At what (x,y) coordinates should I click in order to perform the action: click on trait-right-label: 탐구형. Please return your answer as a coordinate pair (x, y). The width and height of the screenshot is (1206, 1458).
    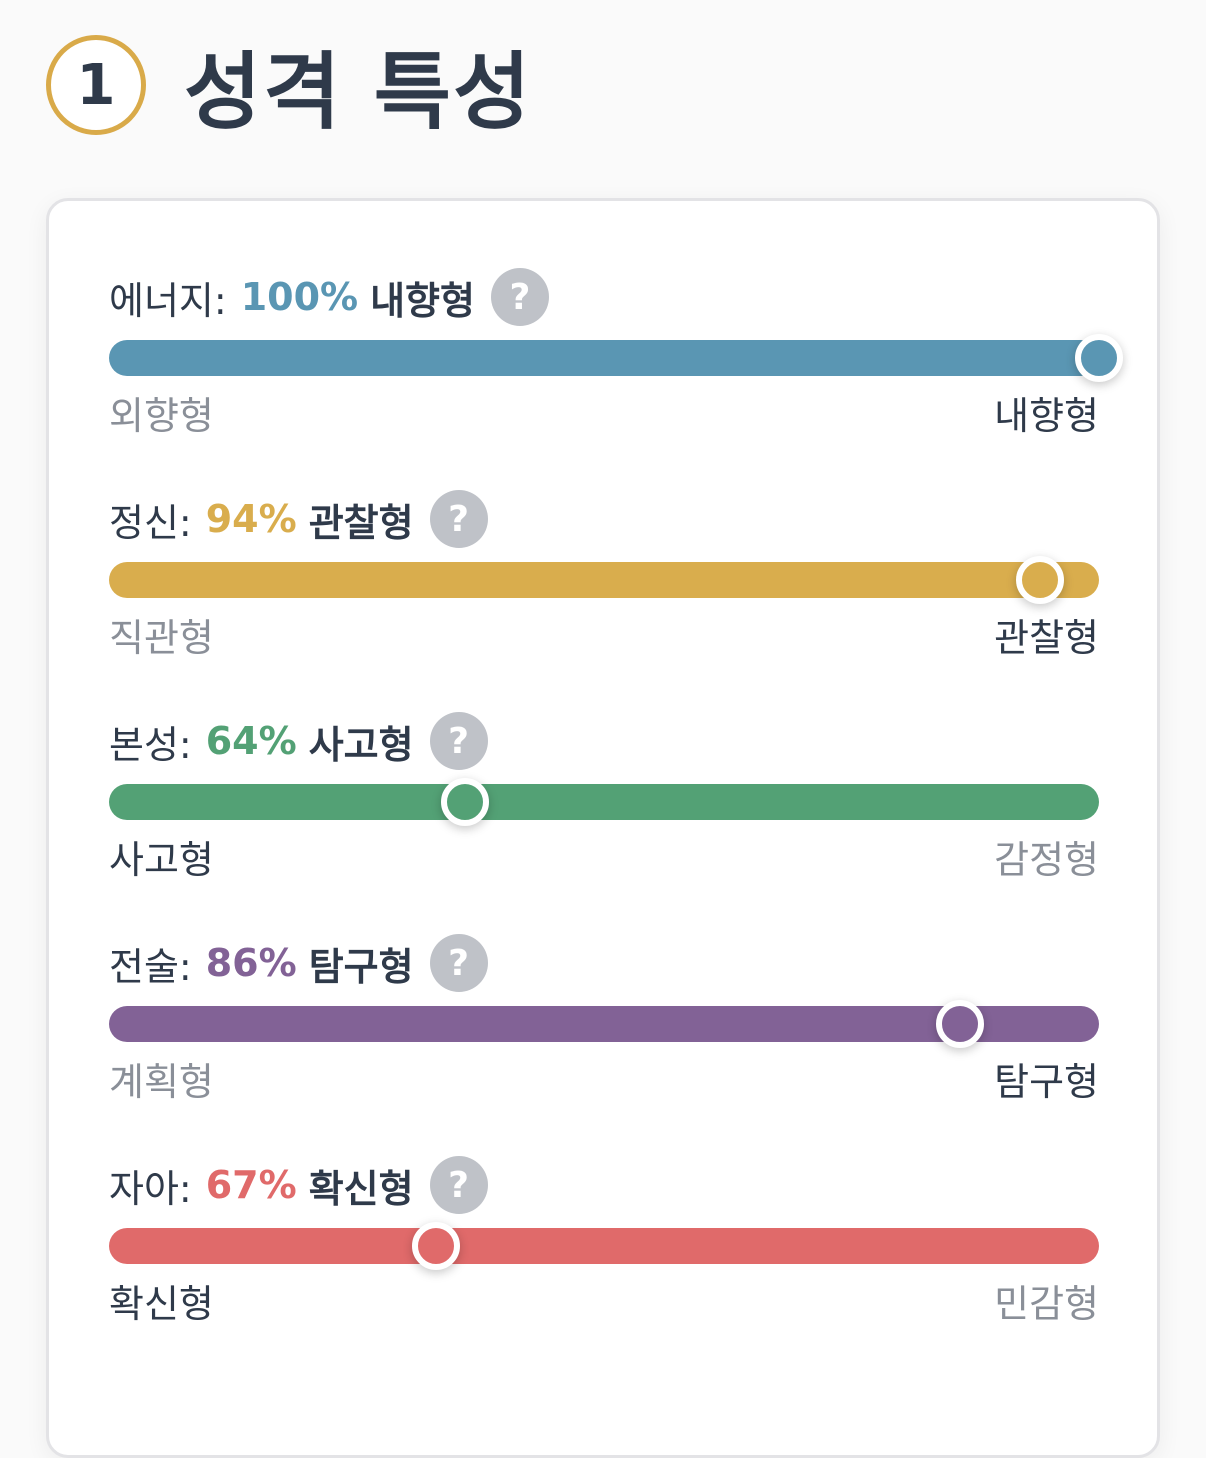
    Looking at the image, I should click on (1046, 1082).